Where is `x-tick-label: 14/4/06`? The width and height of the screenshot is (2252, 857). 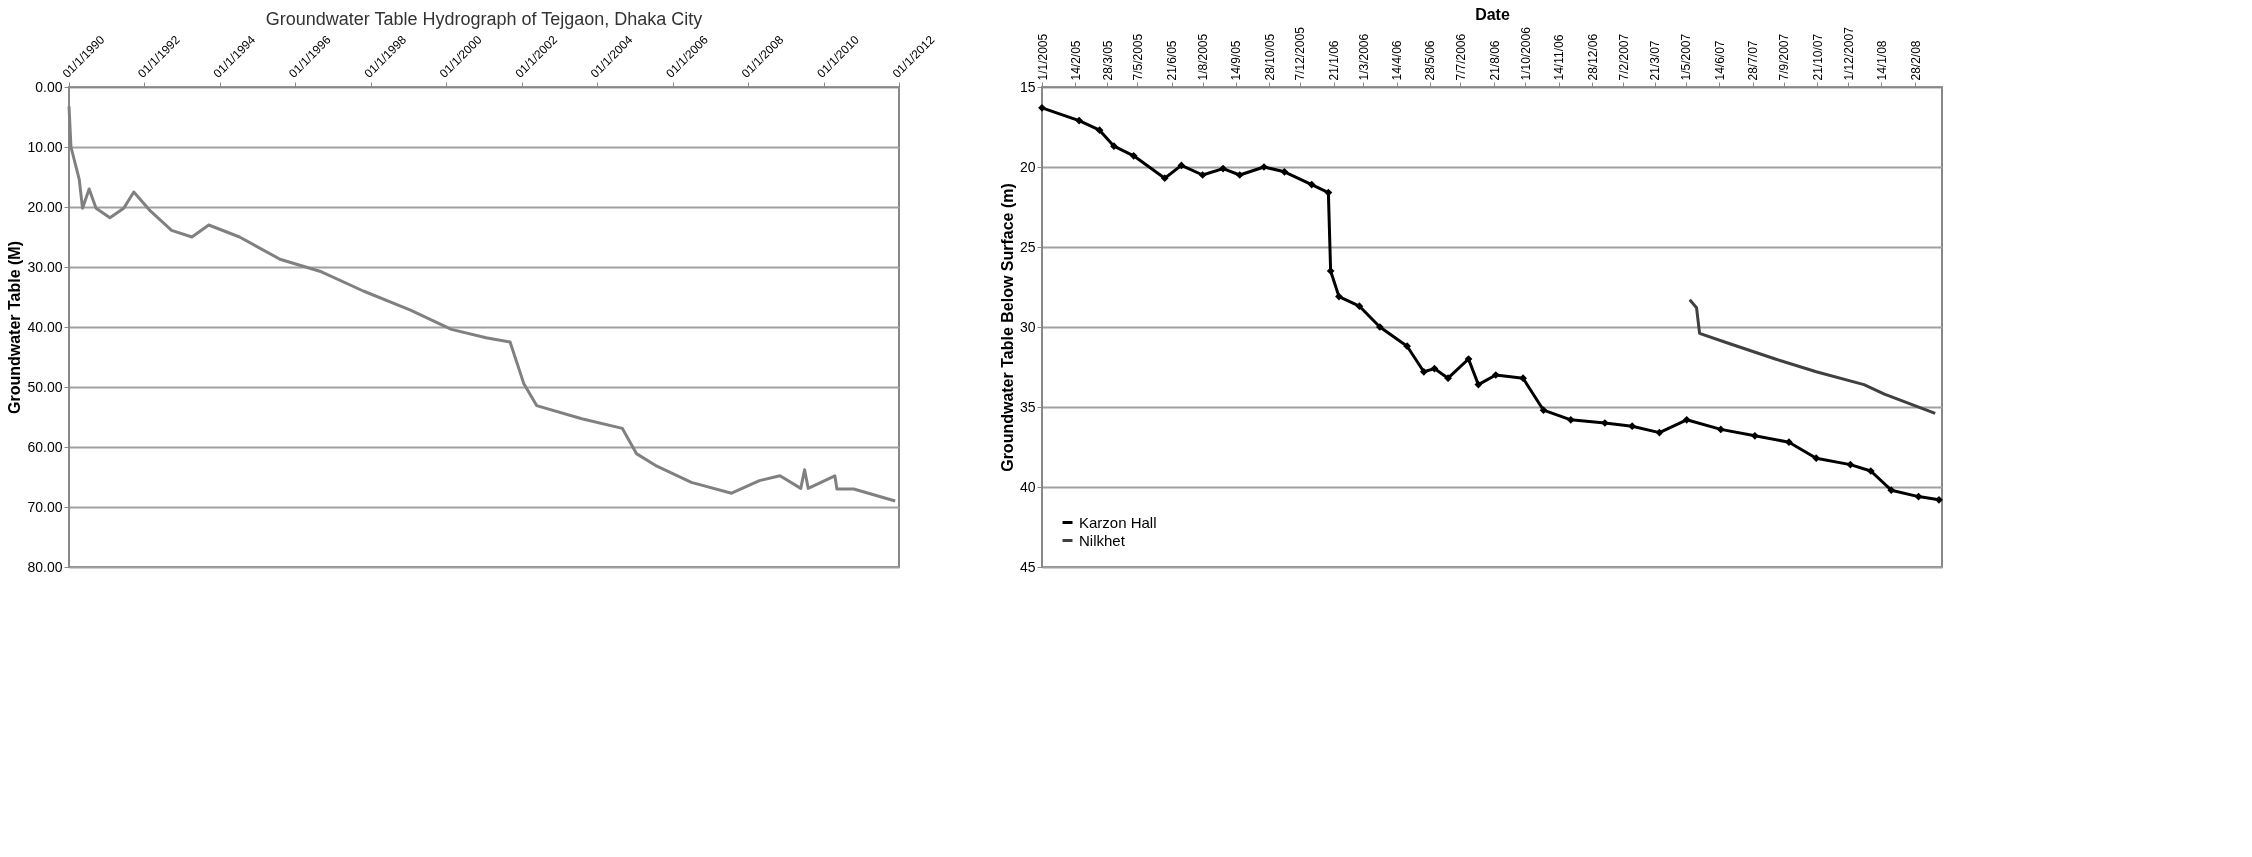
x-tick-label: 14/4/06 is located at coordinates (1397, 60).